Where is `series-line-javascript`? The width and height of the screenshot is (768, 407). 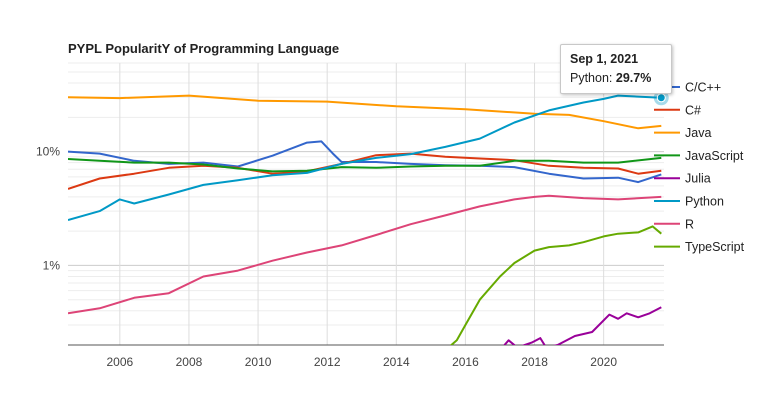
series-line-javascript is located at coordinates (365, 164).